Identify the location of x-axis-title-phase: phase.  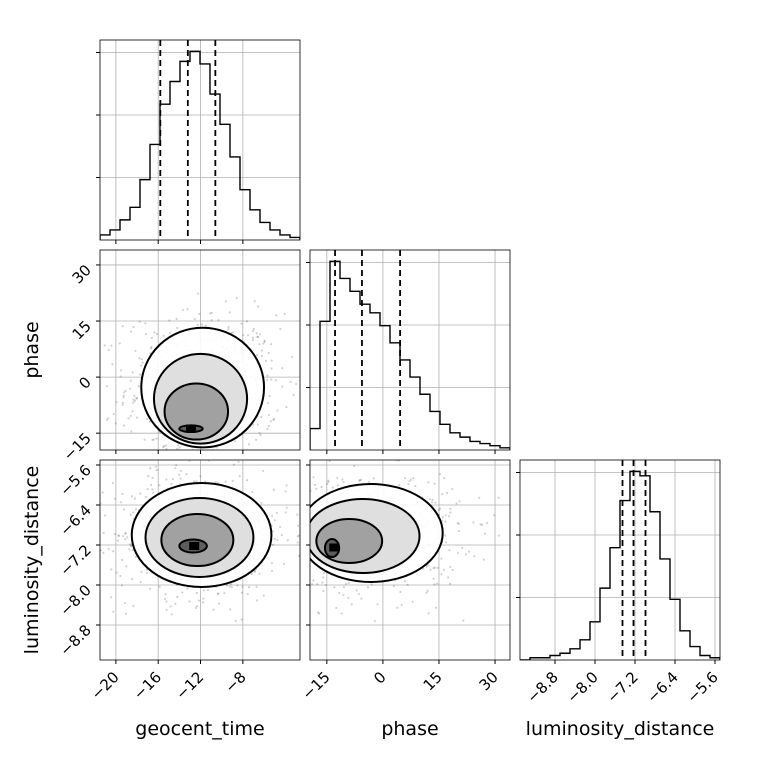
(409, 729).